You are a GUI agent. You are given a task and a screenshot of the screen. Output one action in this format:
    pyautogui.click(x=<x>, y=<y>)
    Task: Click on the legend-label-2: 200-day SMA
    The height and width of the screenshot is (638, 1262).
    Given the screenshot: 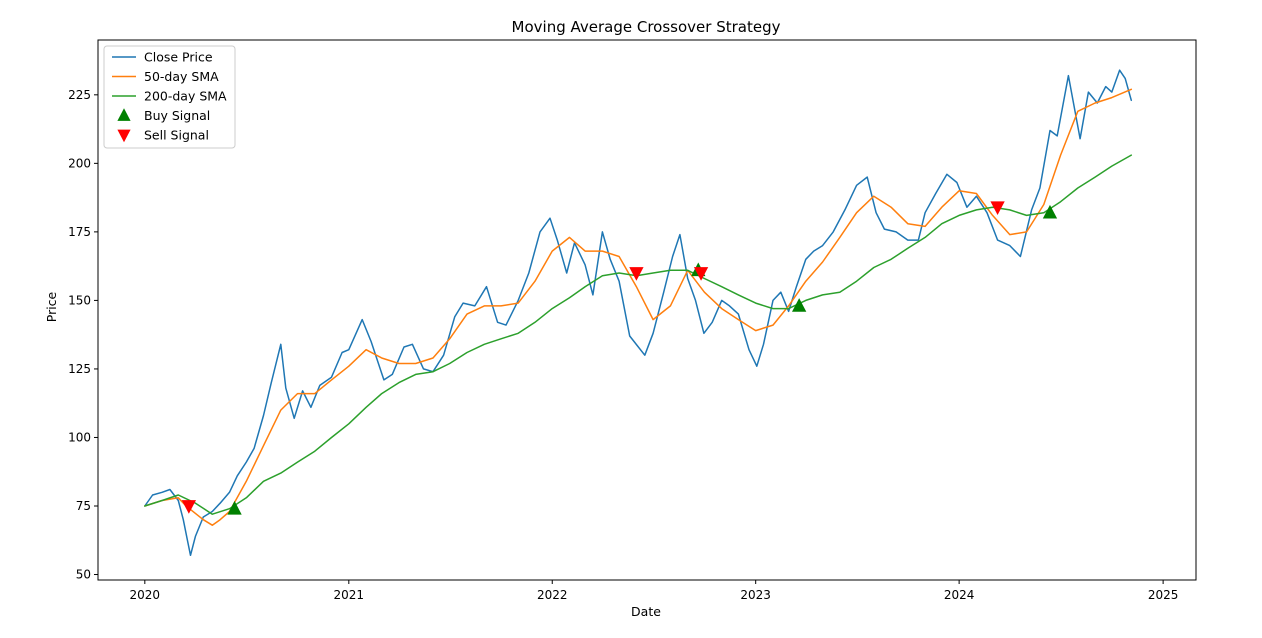 What is the action you would take?
    pyautogui.click(x=185, y=96)
    